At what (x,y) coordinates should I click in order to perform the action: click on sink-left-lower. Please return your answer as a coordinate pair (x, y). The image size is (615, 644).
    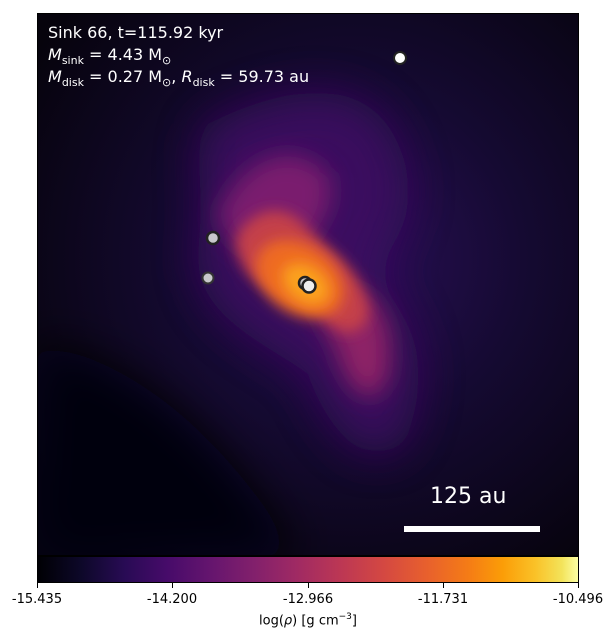
    Looking at the image, I should click on (208, 278).